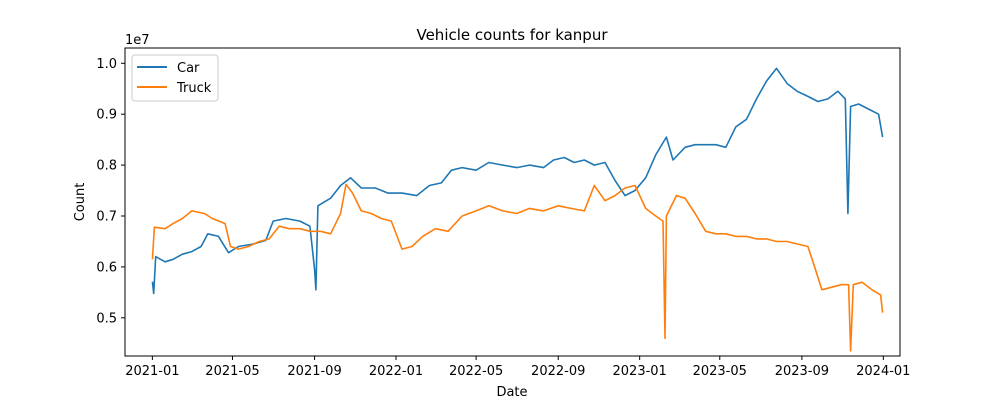 This screenshot has width=1000, height=400. I want to click on x-tick-label: 2023-09, so click(802, 371).